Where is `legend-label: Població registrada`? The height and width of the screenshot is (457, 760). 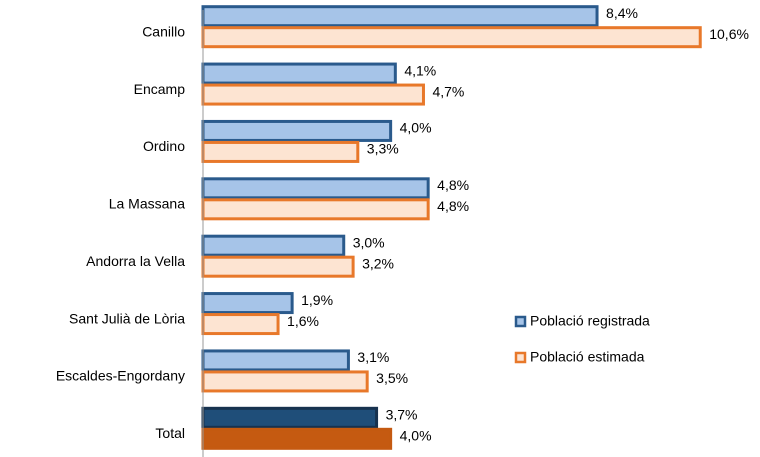 legend-label: Població registrada is located at coordinates (590, 321).